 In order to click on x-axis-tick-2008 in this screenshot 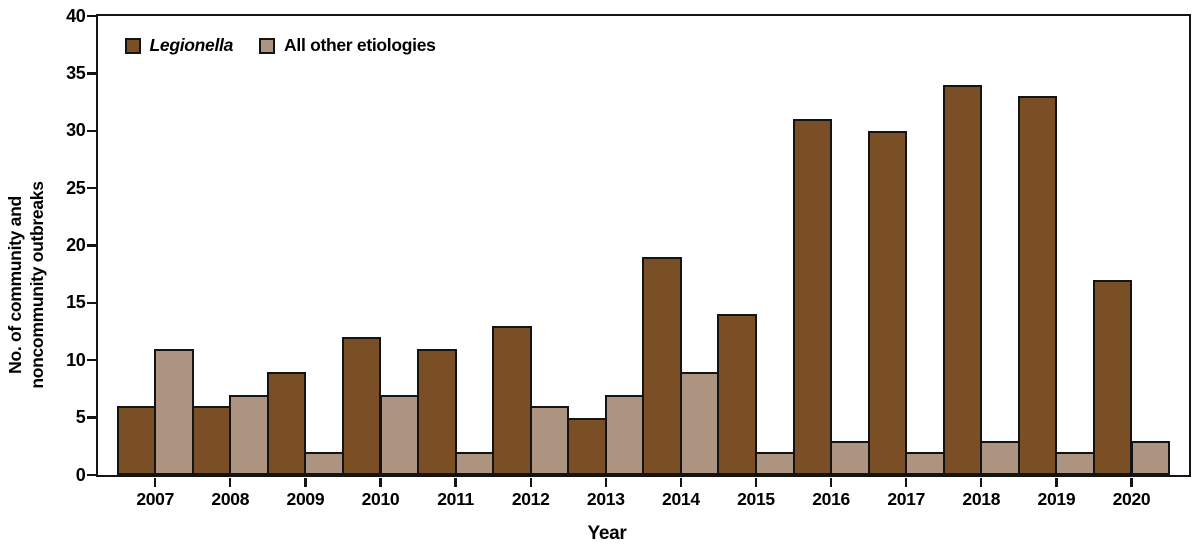, I will do `click(230, 482)`.